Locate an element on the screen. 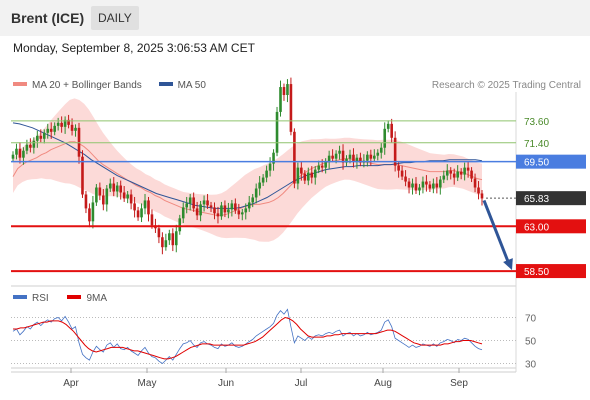  instrument-title: Brent (ICE) is located at coordinates (48, 18).